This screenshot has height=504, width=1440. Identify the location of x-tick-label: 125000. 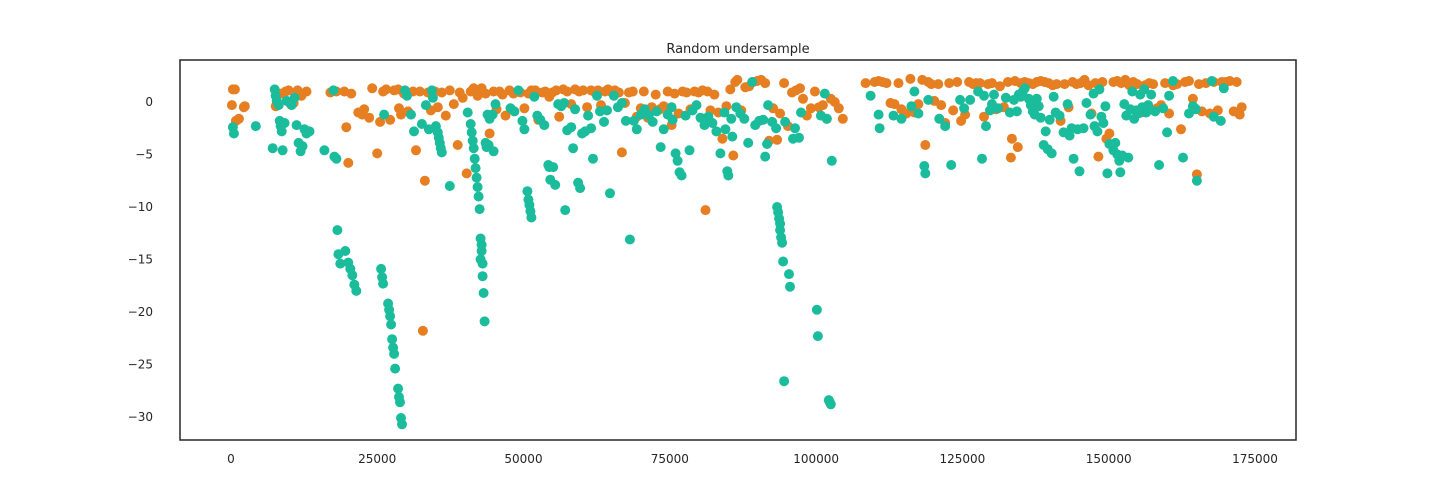
(962, 459).